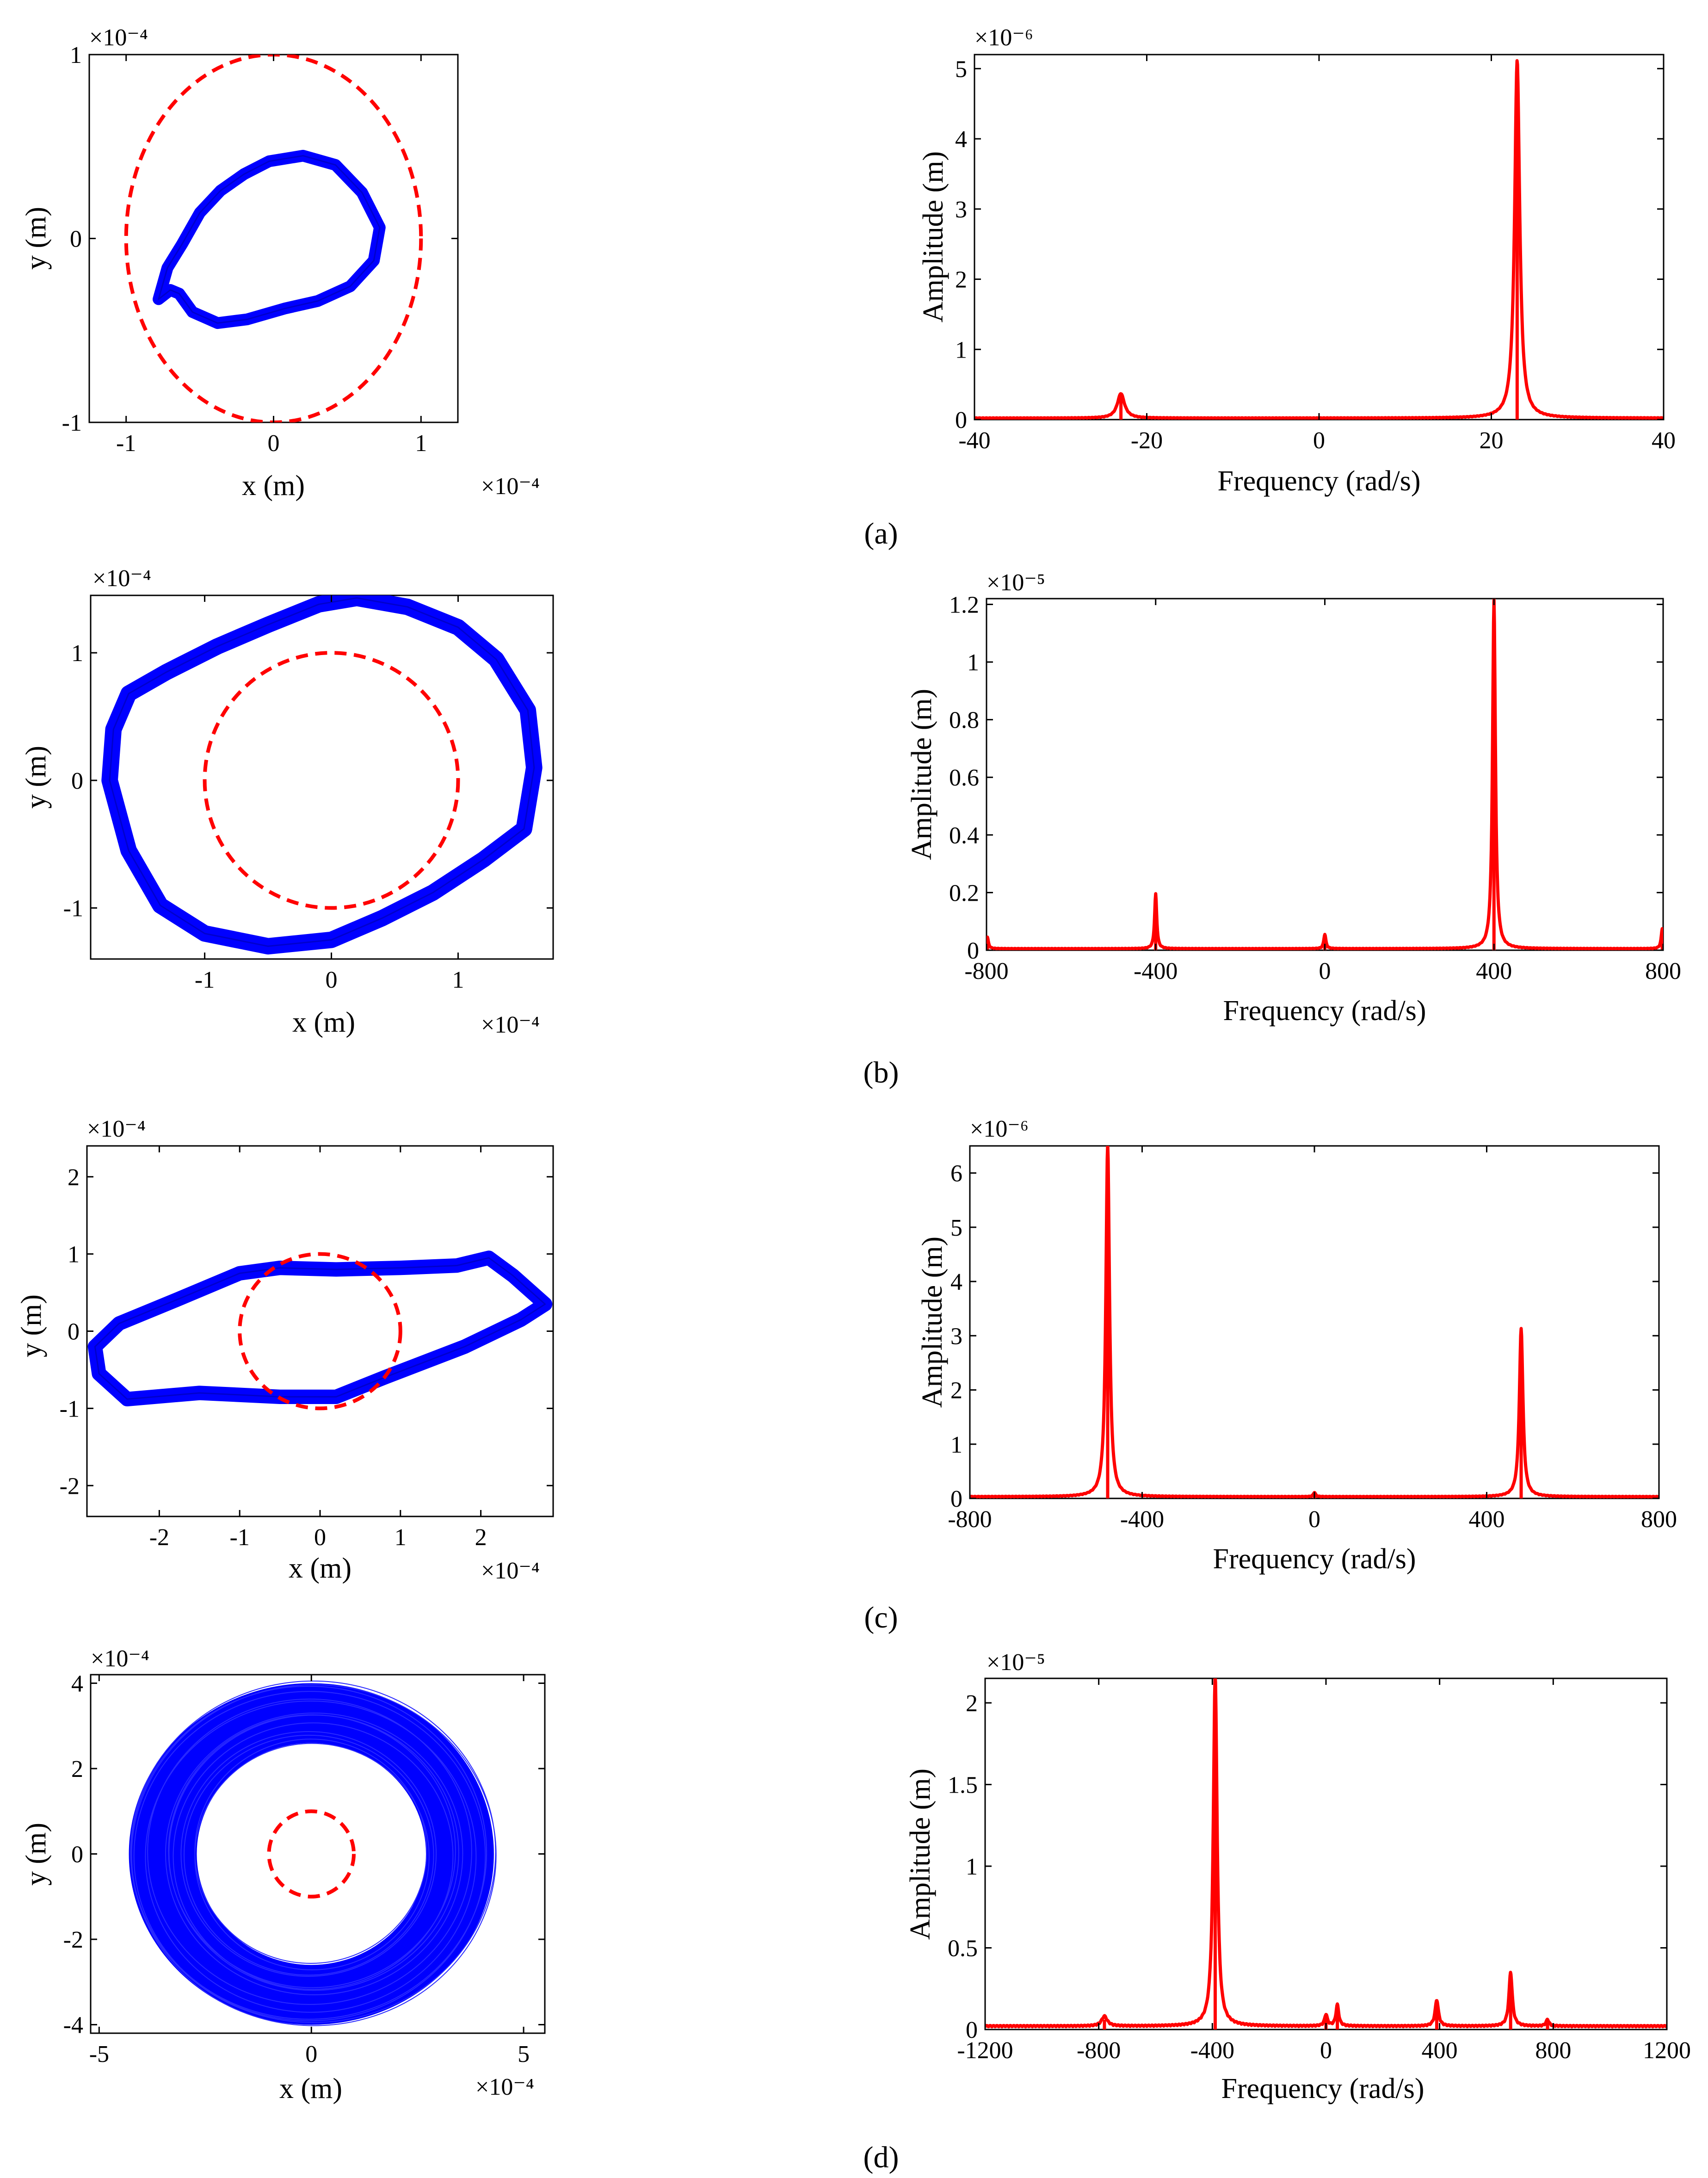 This screenshot has height=2178, width=1708. I want to click on axis-ticks: -800 -400 0 400 800 0 0.2 0.4 0.6 0.8 1 1.2, so click(1315, 788).